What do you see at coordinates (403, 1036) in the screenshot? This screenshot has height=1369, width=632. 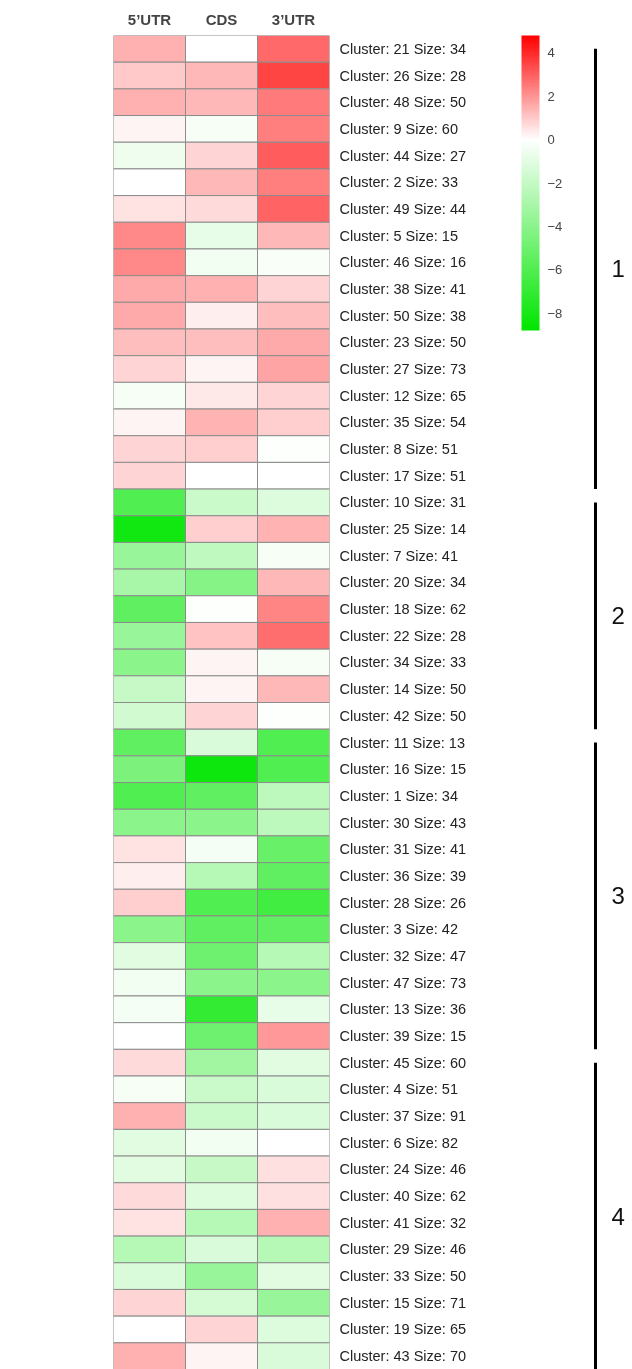 I see `y-tick-label: Cluster: 39 Size: 15` at bounding box center [403, 1036].